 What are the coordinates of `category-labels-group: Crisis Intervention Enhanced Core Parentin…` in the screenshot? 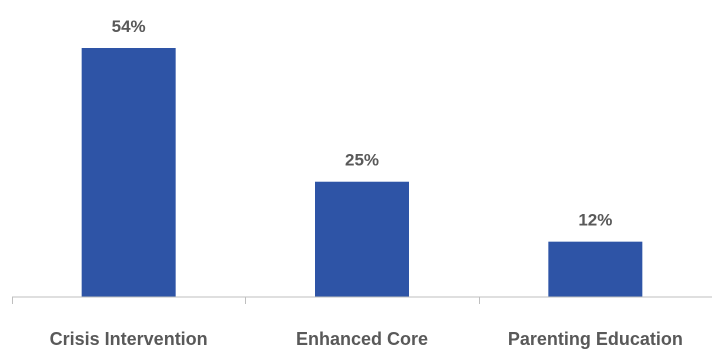 It's located at (366, 339).